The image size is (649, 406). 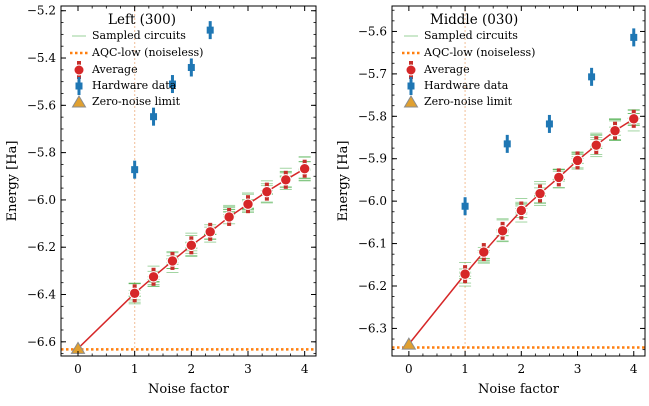 I want to click on y-tick-label: −6.3, so click(x=372, y=328).